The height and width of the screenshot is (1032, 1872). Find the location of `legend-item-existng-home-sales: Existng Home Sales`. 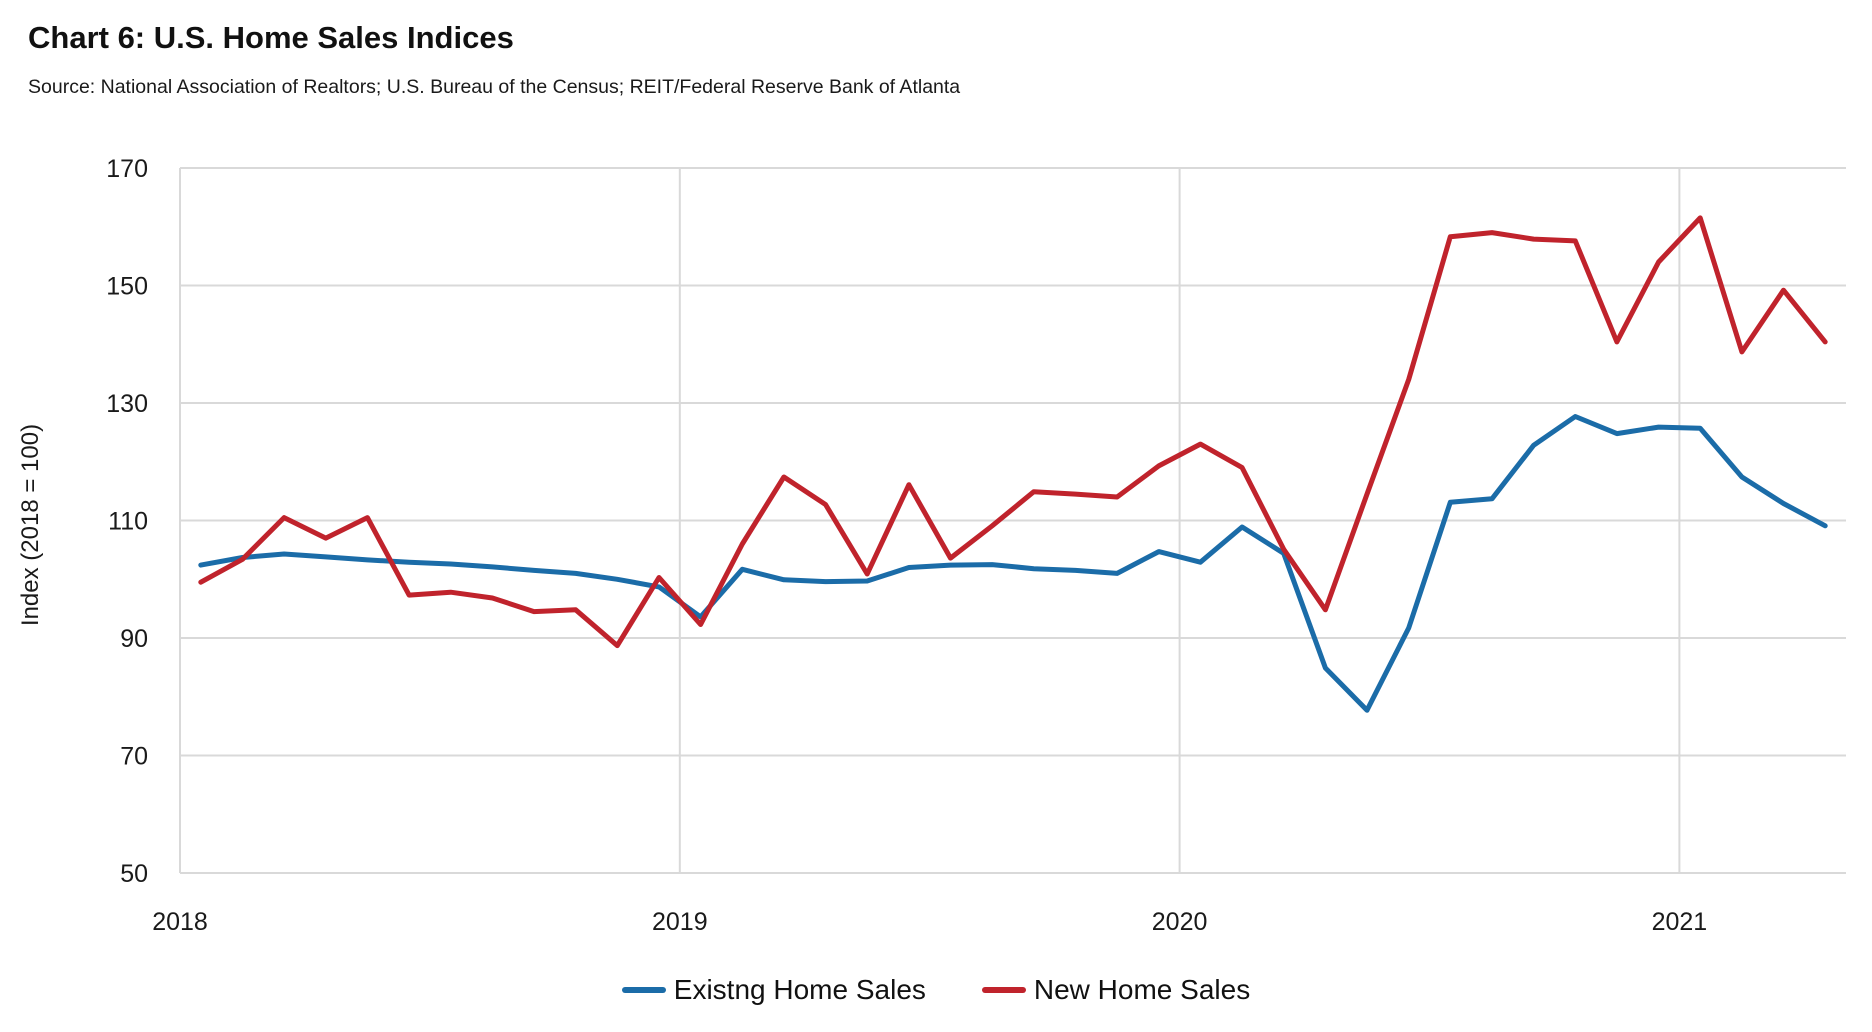

legend-item-existng-home-sales: Existng Home Sales is located at coordinates (773, 990).